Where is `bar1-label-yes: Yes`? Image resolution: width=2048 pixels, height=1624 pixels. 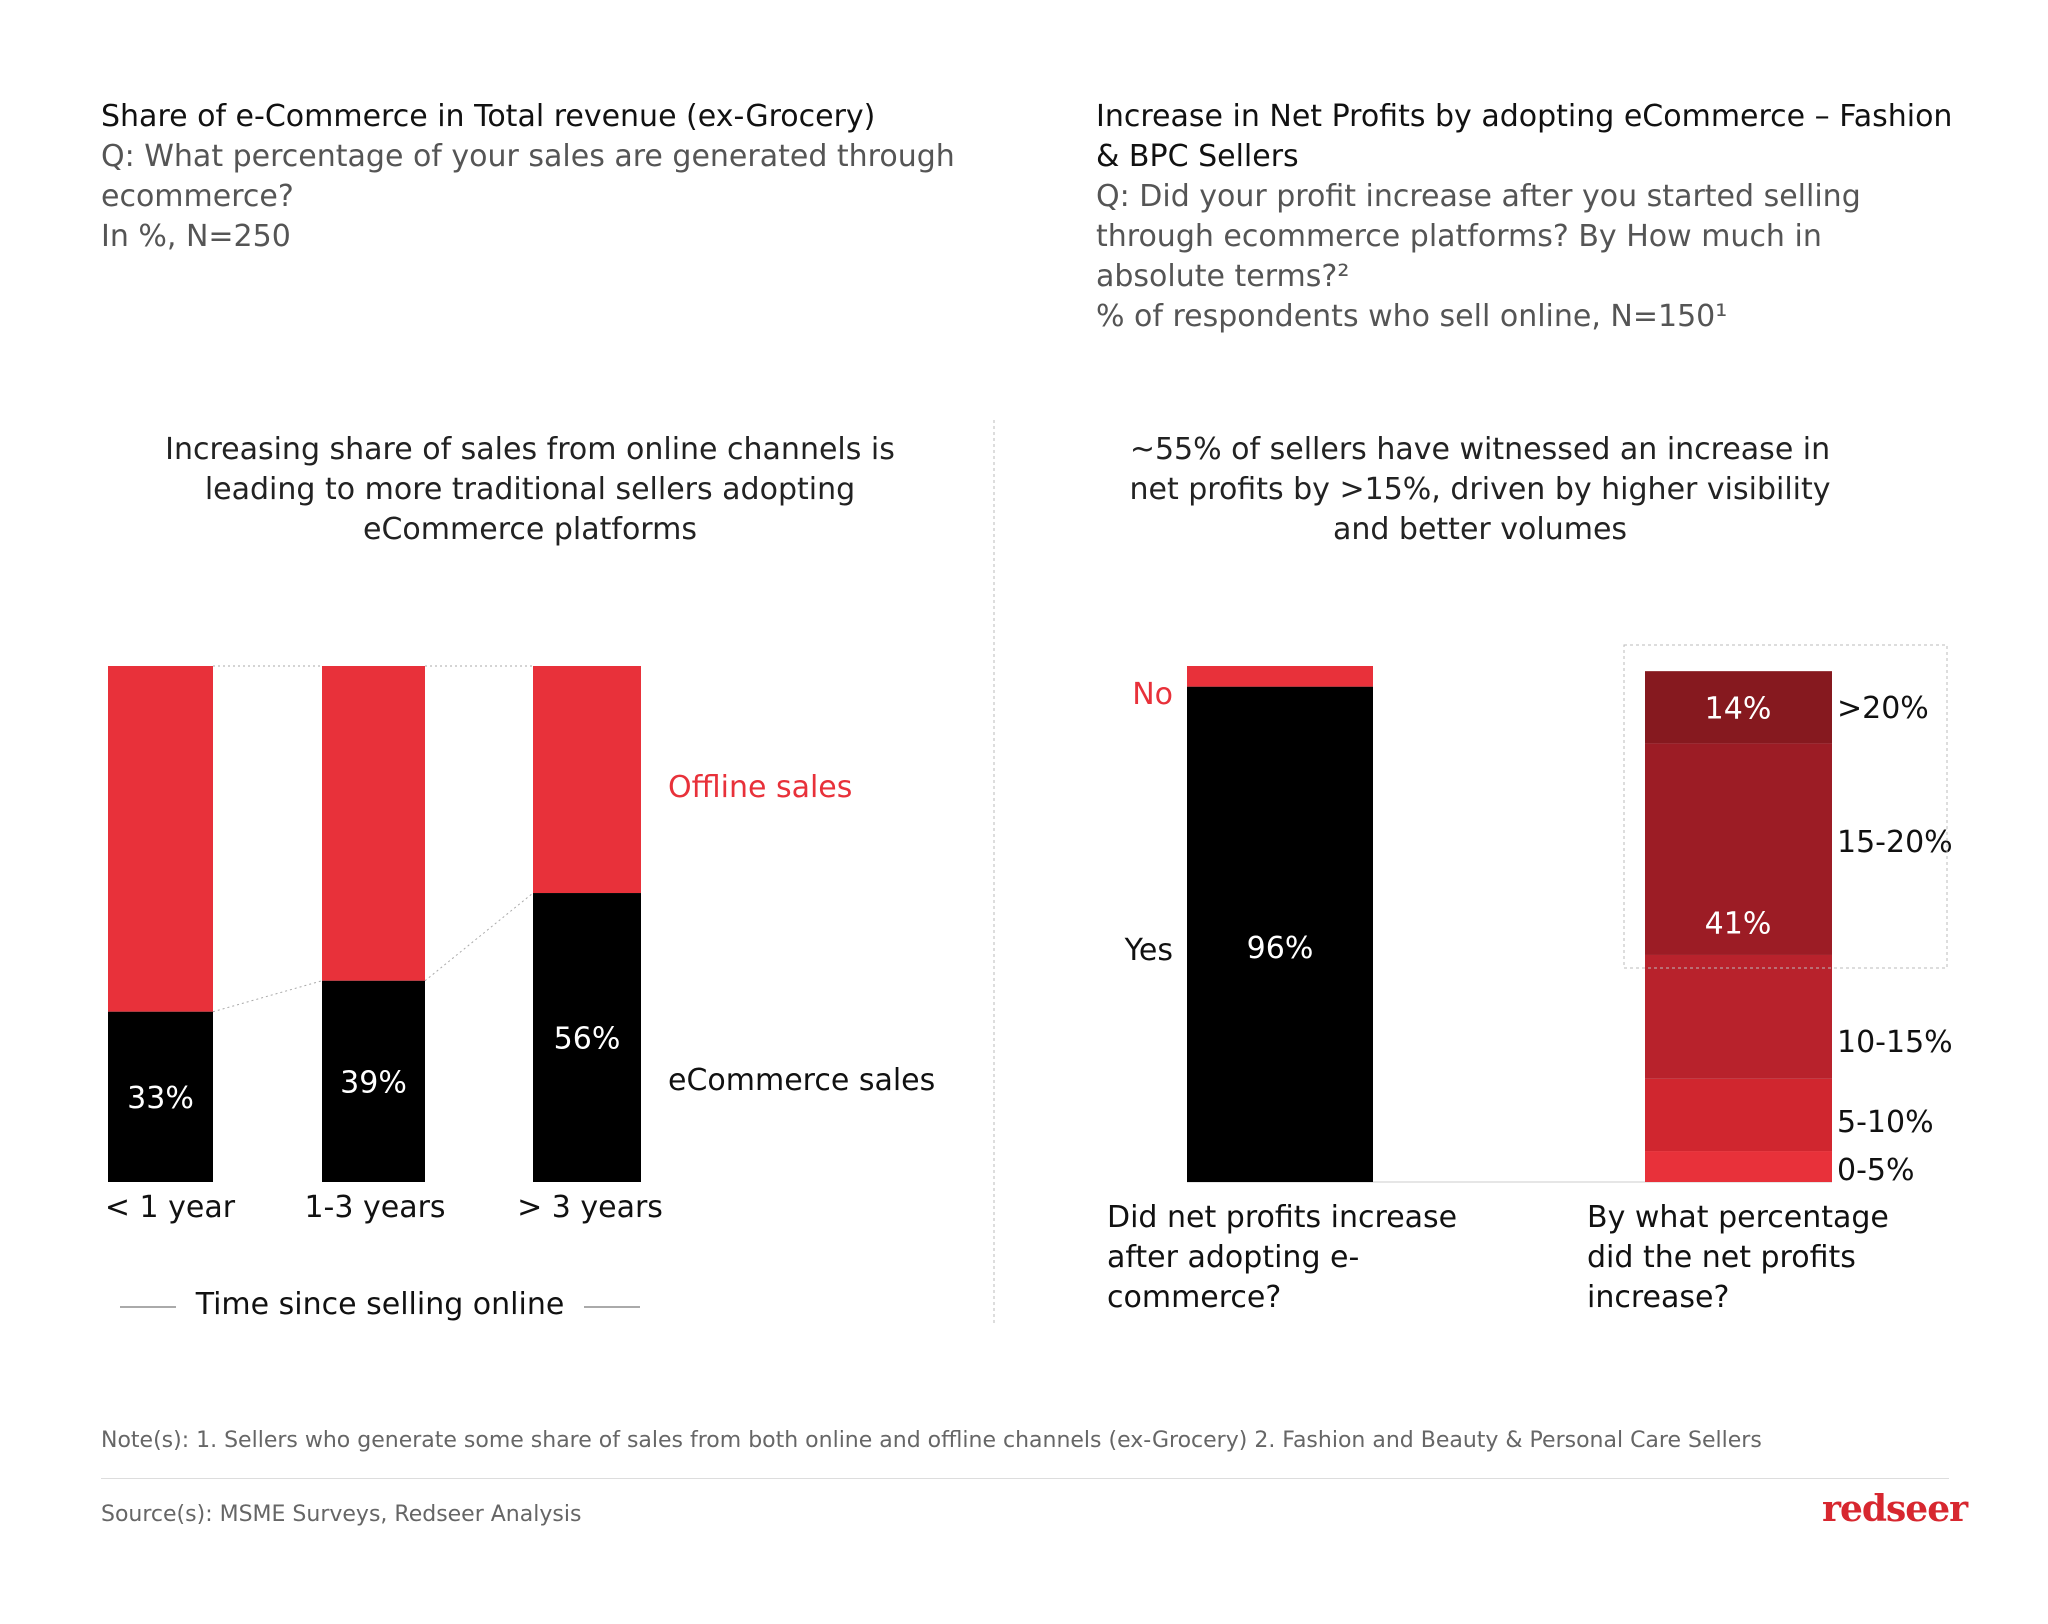 bar1-label-yes: Yes is located at coordinates (1148, 950).